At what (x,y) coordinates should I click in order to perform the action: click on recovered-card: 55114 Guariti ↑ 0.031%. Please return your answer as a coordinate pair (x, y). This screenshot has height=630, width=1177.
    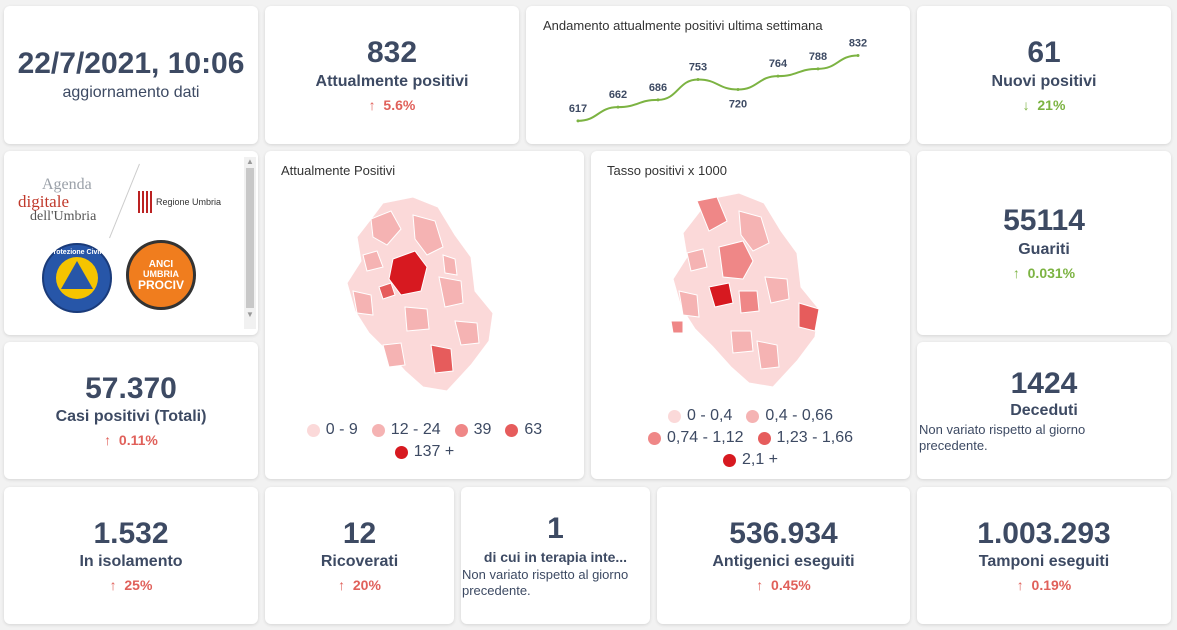
    Looking at the image, I should click on (1044, 243).